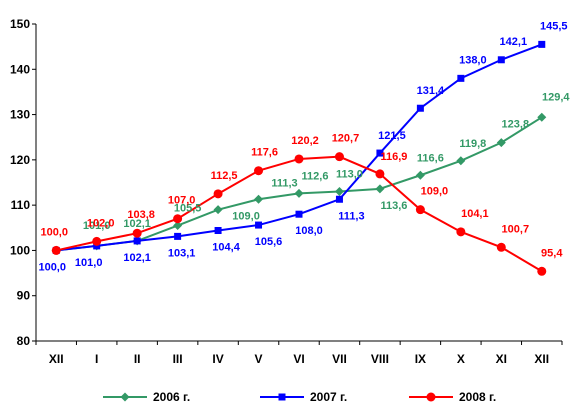 The image size is (573, 420). What do you see at coordinates (501, 359) in the screenshot?
I see `x-tick-label: XI` at bounding box center [501, 359].